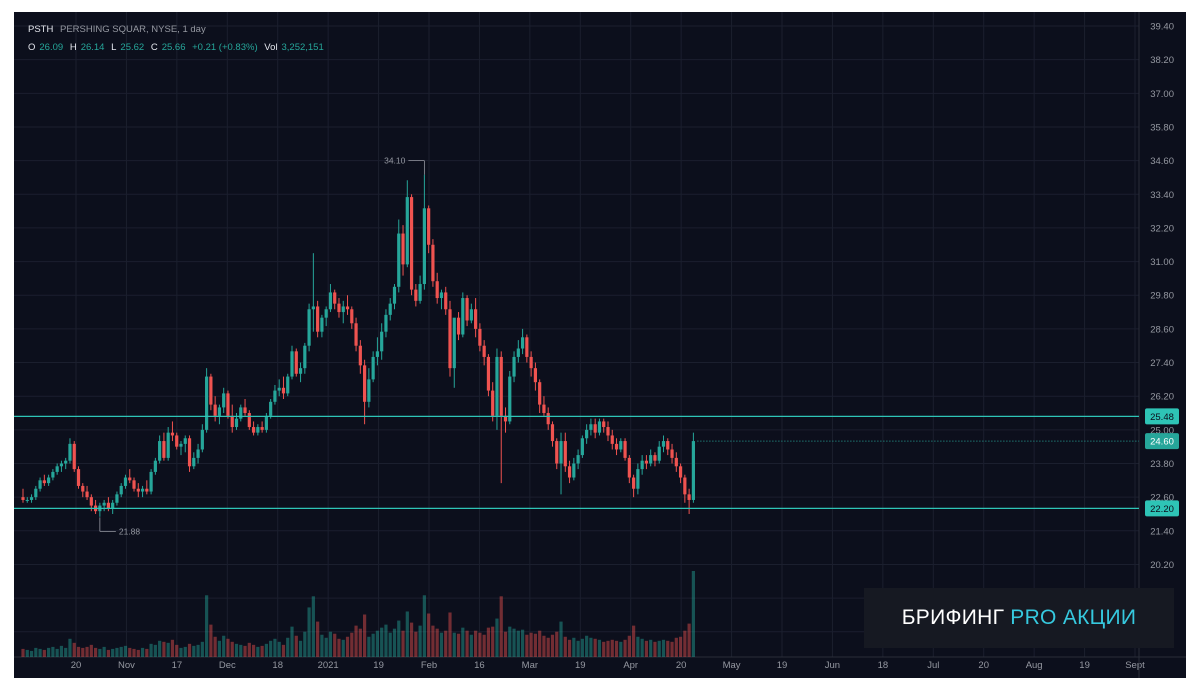 The image size is (1200, 696). Describe the element at coordinates (173, 47) in the screenshot. I see `close-value: 25.66` at that location.